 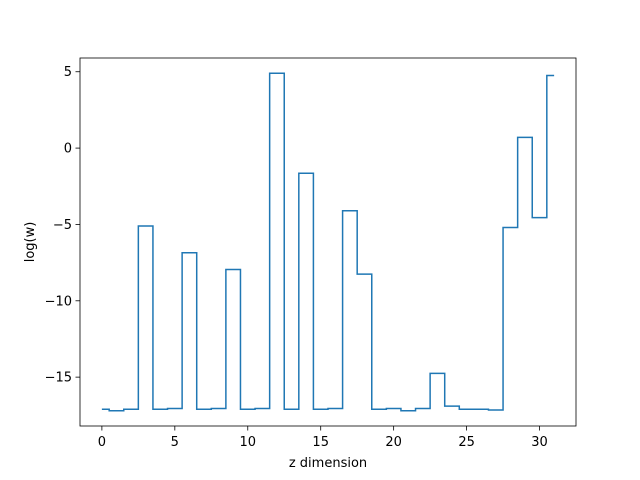 What do you see at coordinates (175, 442) in the screenshot?
I see `x-tick-label: 5` at bounding box center [175, 442].